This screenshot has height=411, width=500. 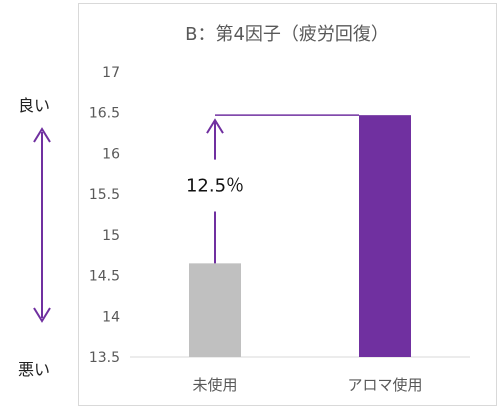 I want to click on increase-arrow-head, so click(x=215, y=126).